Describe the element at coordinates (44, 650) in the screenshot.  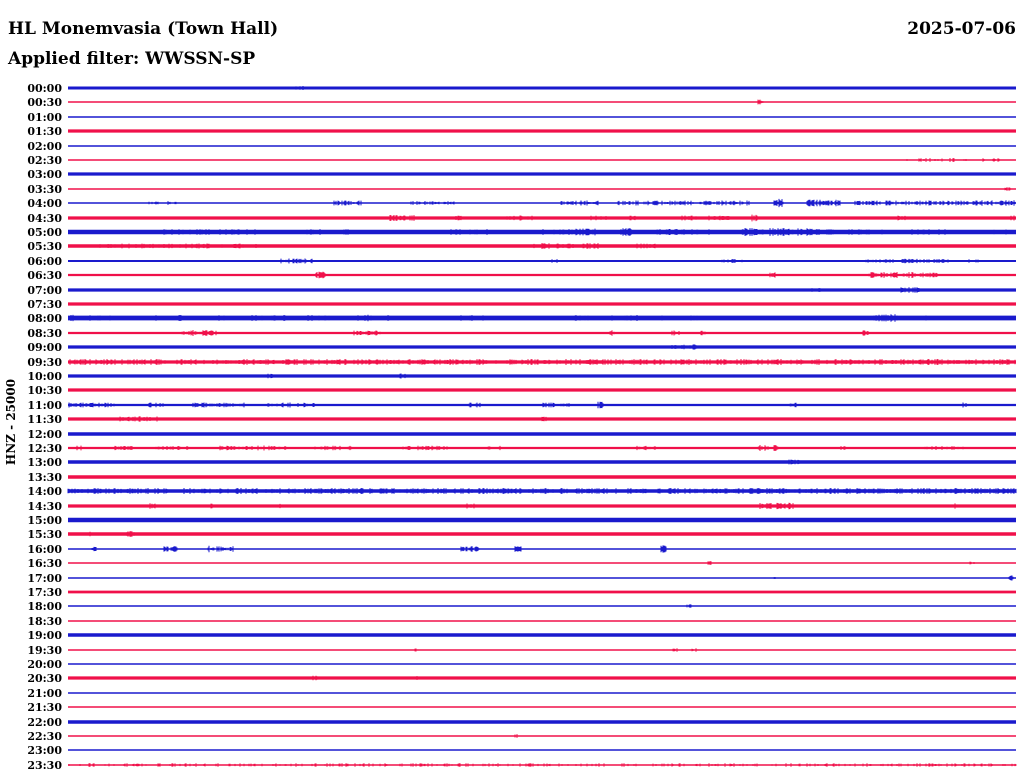
I see `time-label: 19:30` at that location.